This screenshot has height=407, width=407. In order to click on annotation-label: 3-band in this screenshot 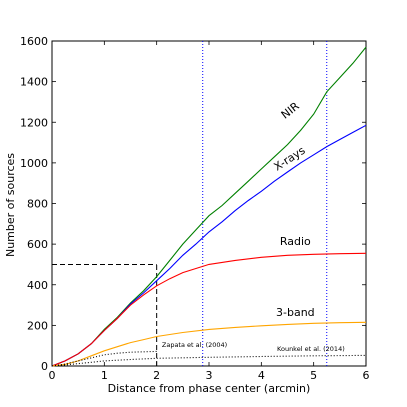, I will do `click(295, 312)`.